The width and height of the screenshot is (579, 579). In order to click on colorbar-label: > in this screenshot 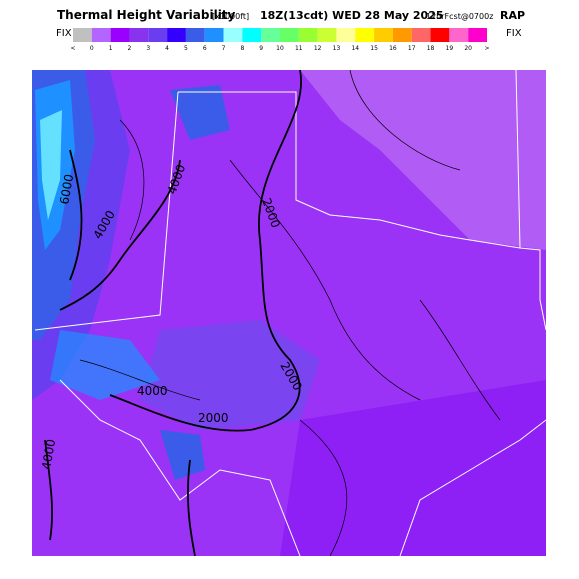, I will do `click(486, 48)`.